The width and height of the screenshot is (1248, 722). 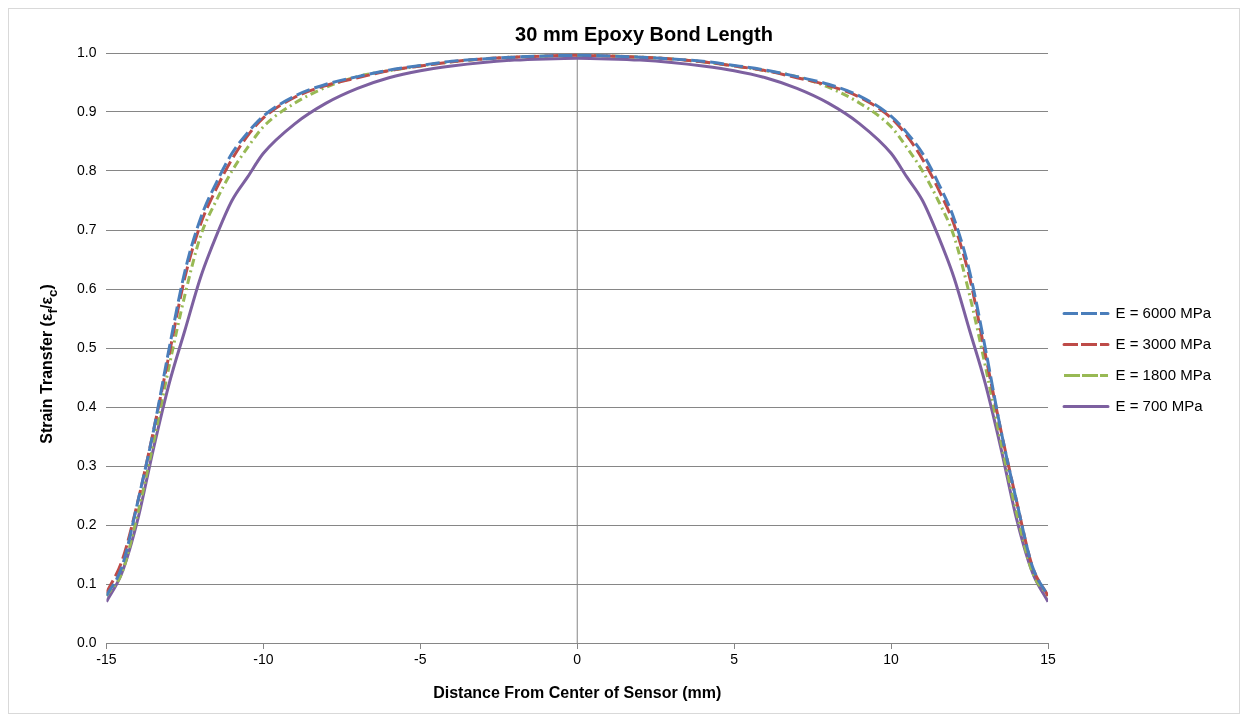 What do you see at coordinates (86, 110) in the screenshot?
I see `y-tick-label: 0.9` at bounding box center [86, 110].